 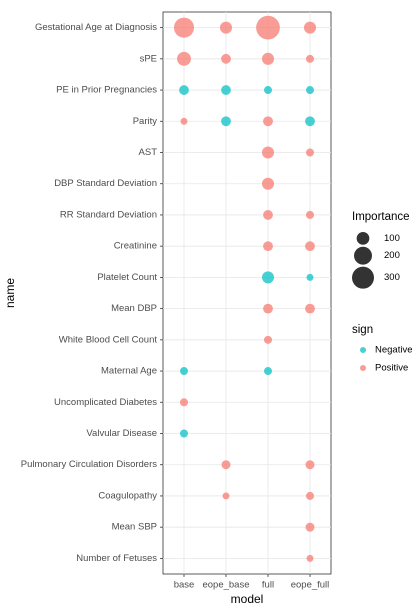 What do you see at coordinates (134, 527) in the screenshot?
I see `y-tick-label: Mean SBP` at bounding box center [134, 527].